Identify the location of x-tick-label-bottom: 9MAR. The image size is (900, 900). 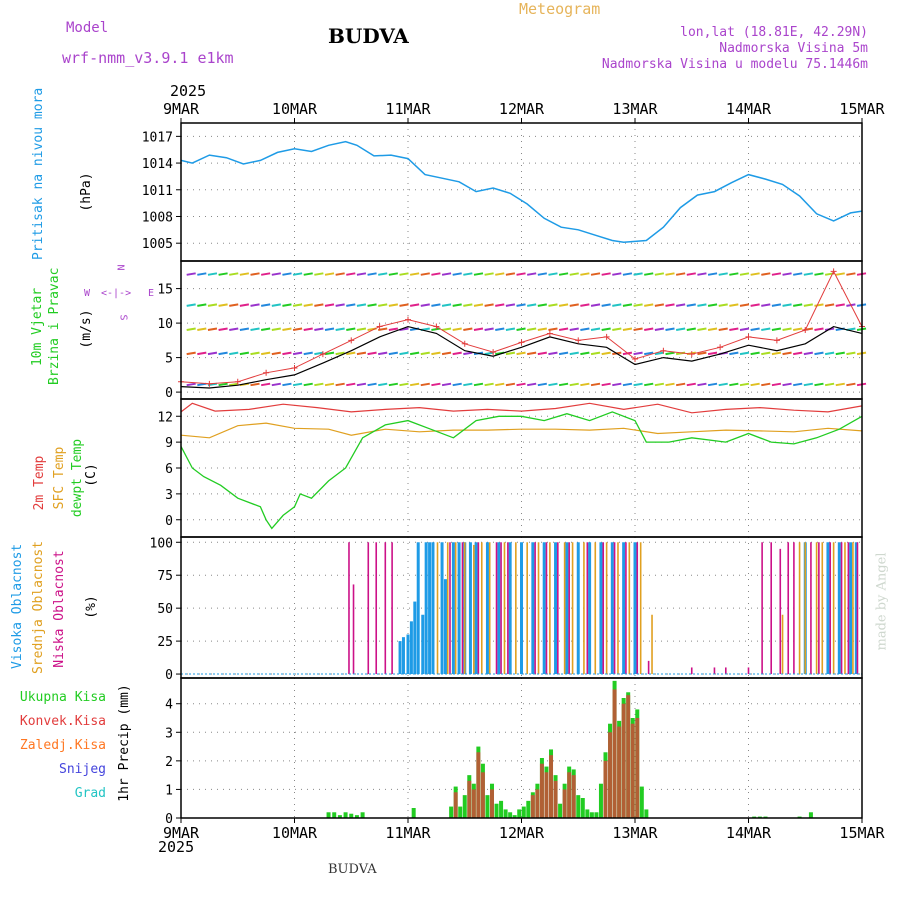
(181, 833).